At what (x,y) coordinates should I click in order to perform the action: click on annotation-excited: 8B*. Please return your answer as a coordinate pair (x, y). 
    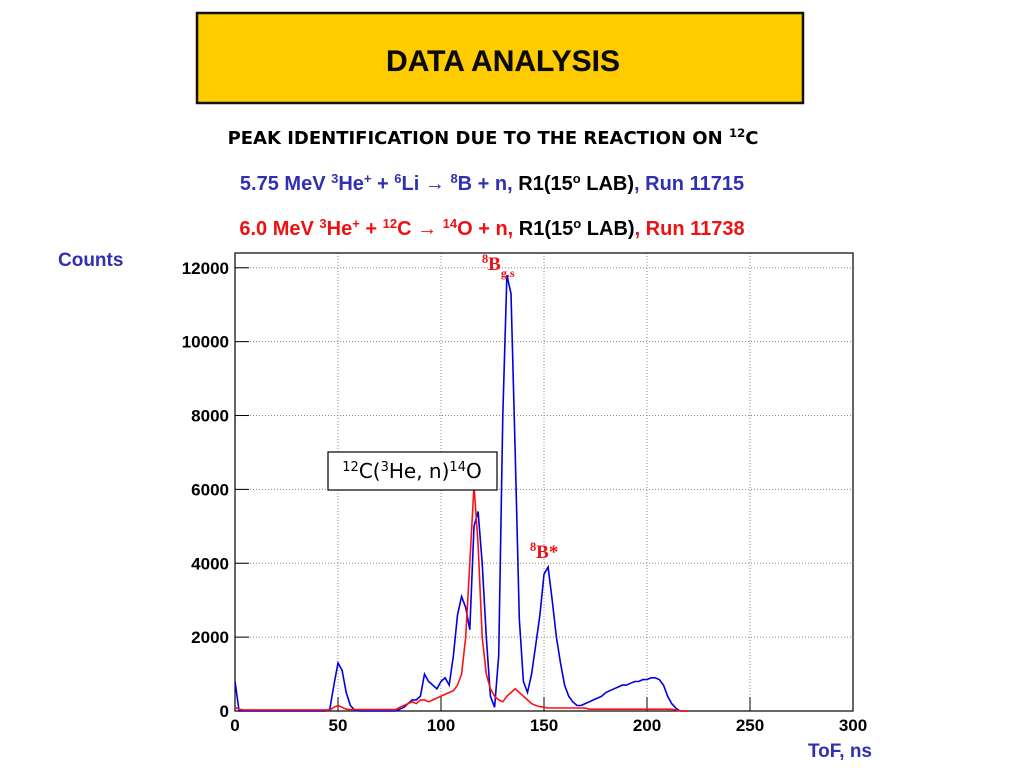
    Looking at the image, I should click on (544, 551).